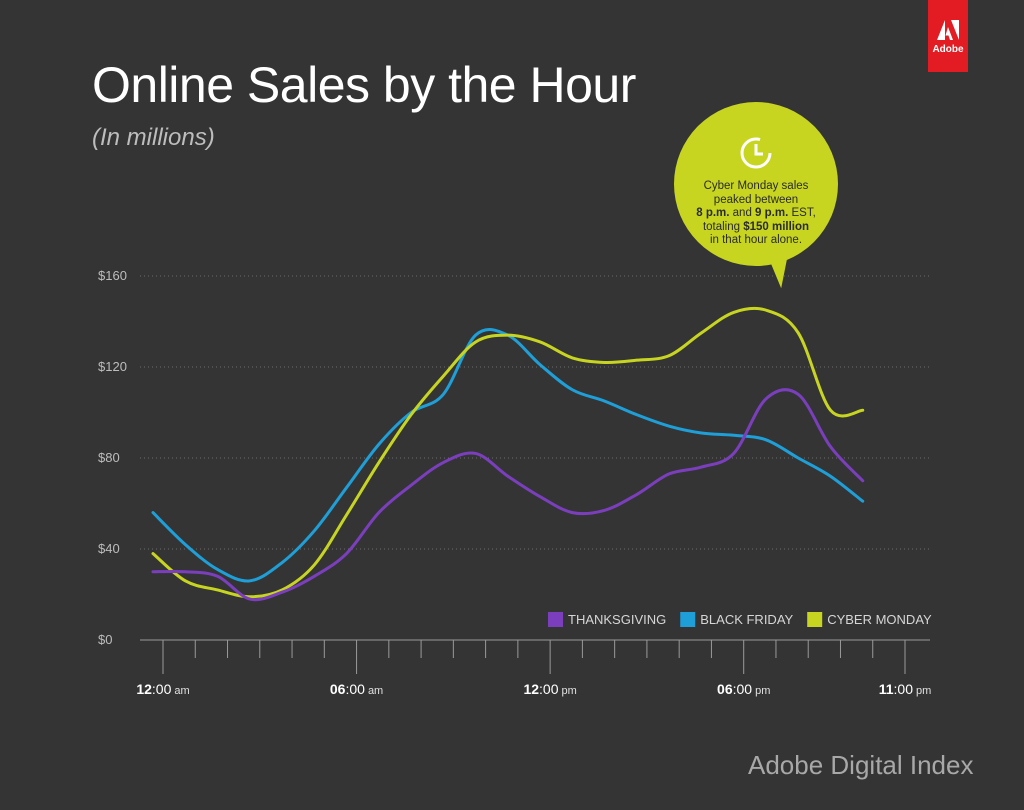  Describe the element at coordinates (746, 619) in the screenshot. I see `legend-label: BLACK FRIDAY` at that location.